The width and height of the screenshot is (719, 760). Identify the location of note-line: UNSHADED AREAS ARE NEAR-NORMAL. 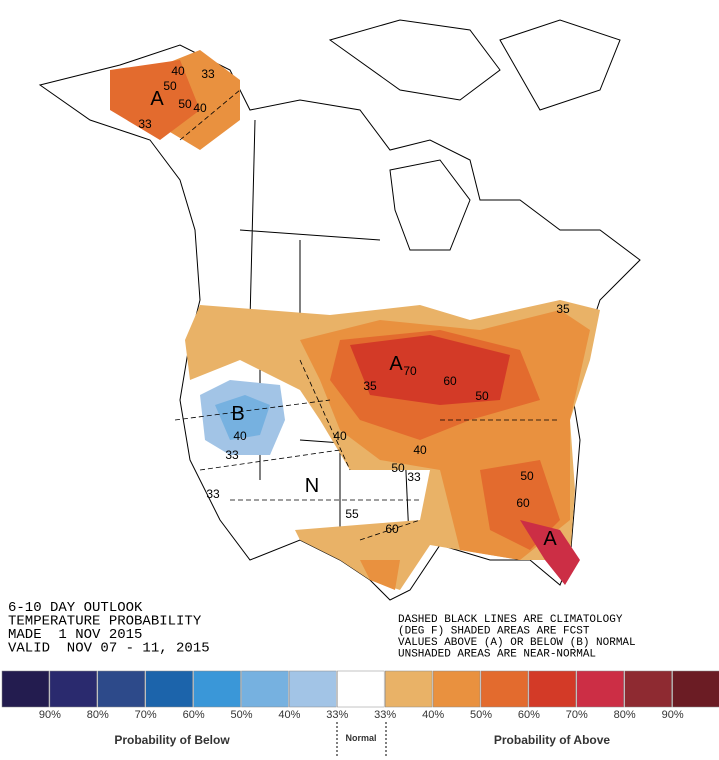
(497, 655).